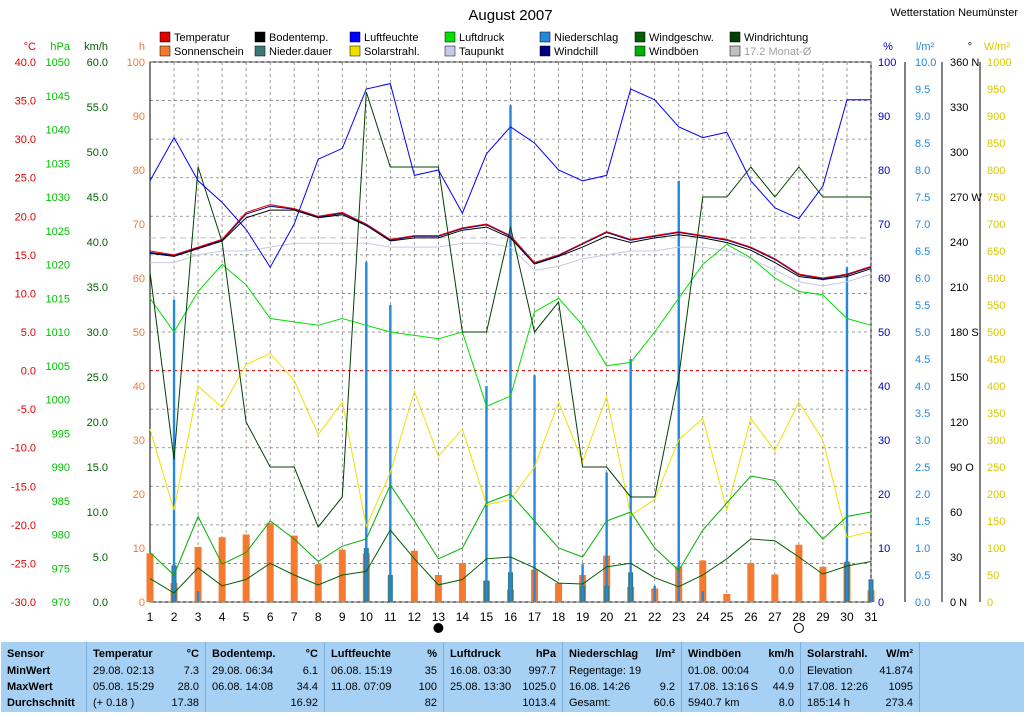 This screenshot has height=713, width=1024. What do you see at coordinates (996, 387) in the screenshot?
I see `wm2-tick-label: 400` at bounding box center [996, 387].